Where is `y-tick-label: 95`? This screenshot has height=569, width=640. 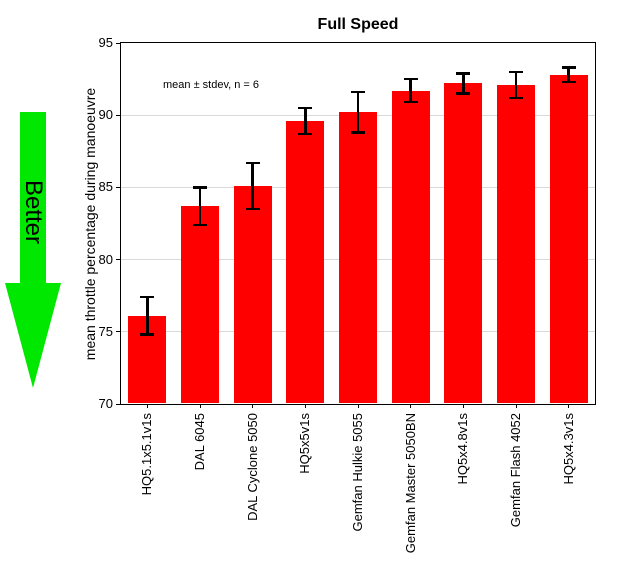
y-tick-label: 95 is located at coordinates (105, 42).